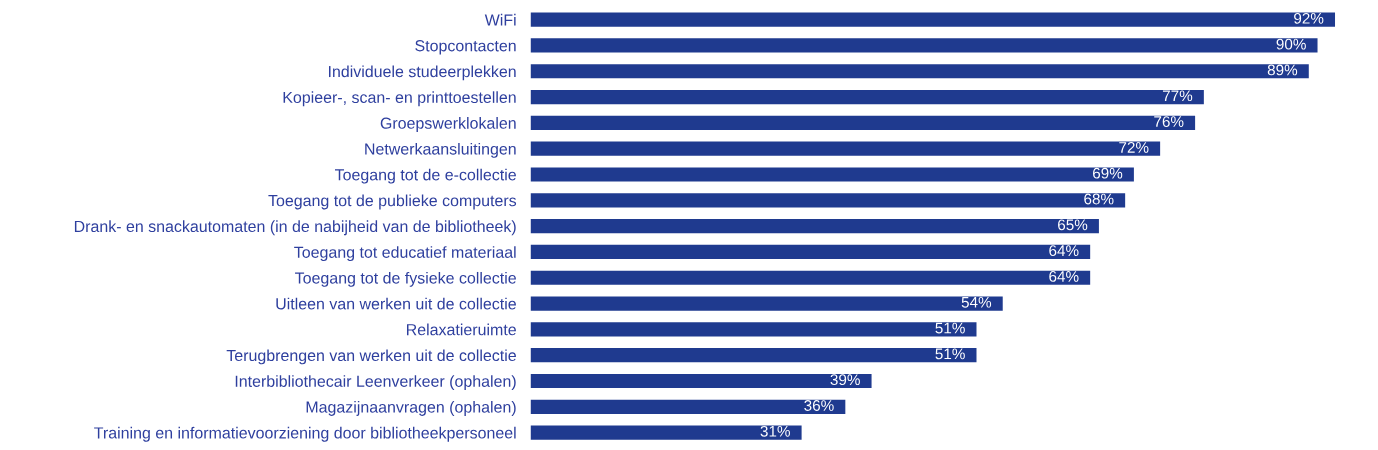 The image size is (1378, 450). What do you see at coordinates (1282, 70) in the screenshot?
I see `data-label: 89%` at bounding box center [1282, 70].